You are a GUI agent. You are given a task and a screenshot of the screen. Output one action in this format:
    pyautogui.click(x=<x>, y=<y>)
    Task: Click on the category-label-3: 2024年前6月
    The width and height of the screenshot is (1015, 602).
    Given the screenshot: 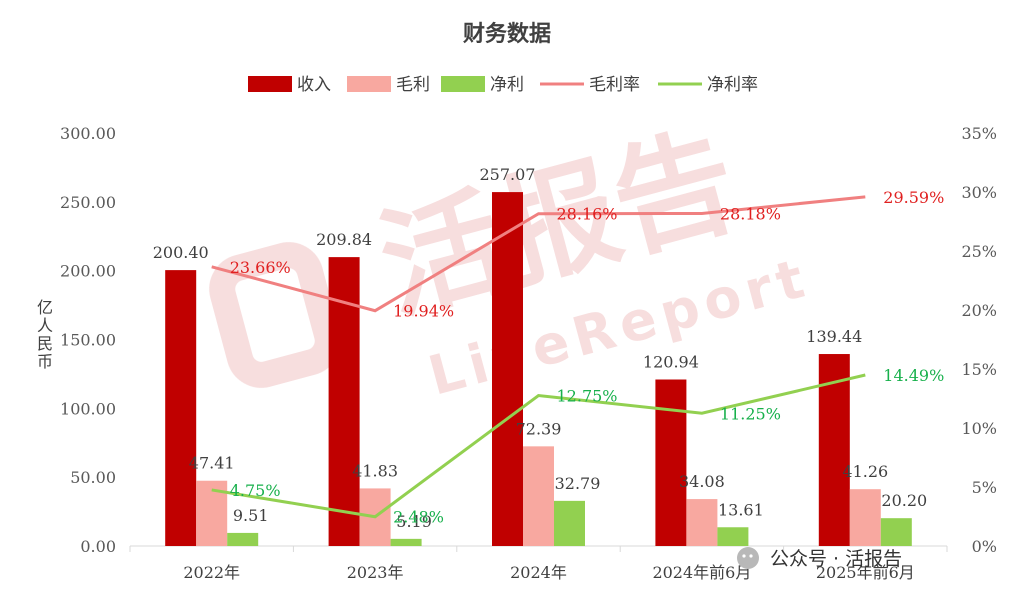 What is the action you would take?
    pyautogui.click(x=701, y=572)
    